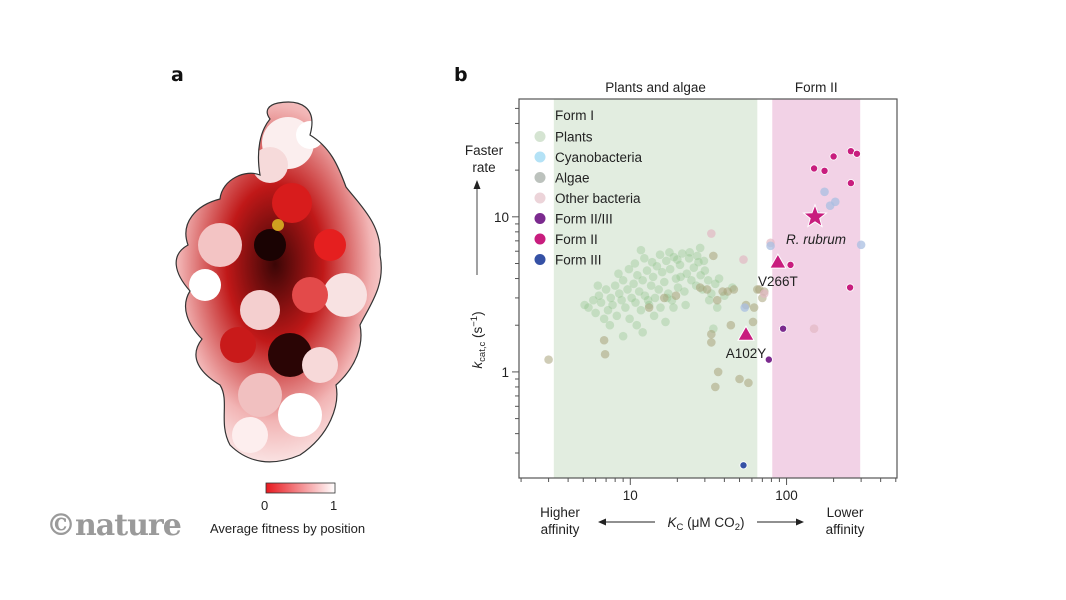 The image size is (1066, 600). Describe the element at coordinates (708, 522) in the screenshot. I see `x-label-part: (μM CO` at that location.